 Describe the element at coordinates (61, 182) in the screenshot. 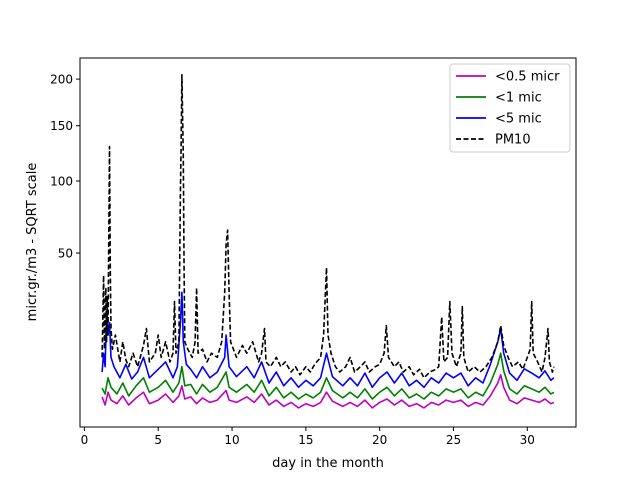

I see `y-tick-label: 100` at that location.